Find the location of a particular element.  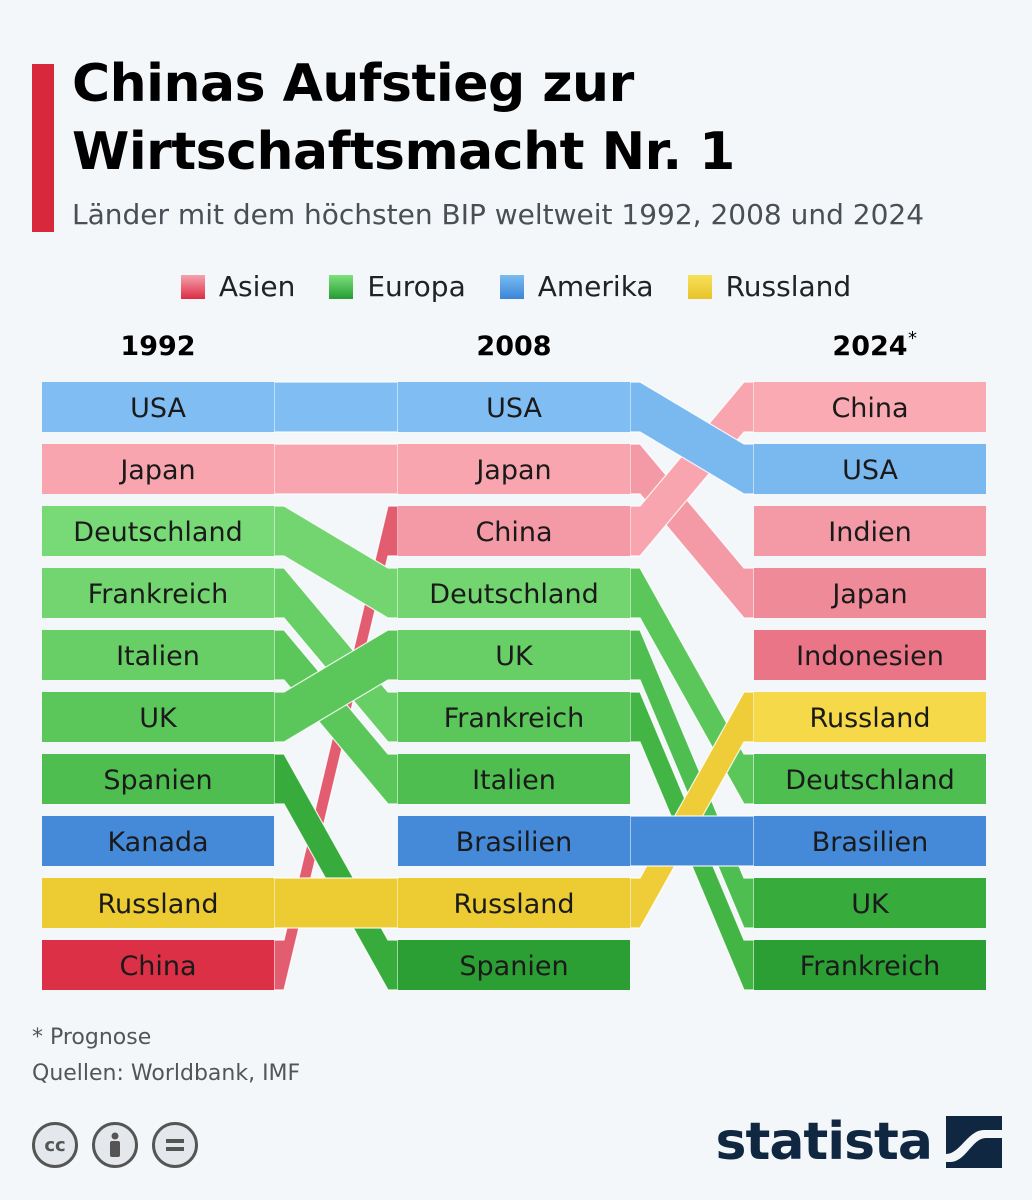

year-label-2008: 2008 is located at coordinates (513, 346).